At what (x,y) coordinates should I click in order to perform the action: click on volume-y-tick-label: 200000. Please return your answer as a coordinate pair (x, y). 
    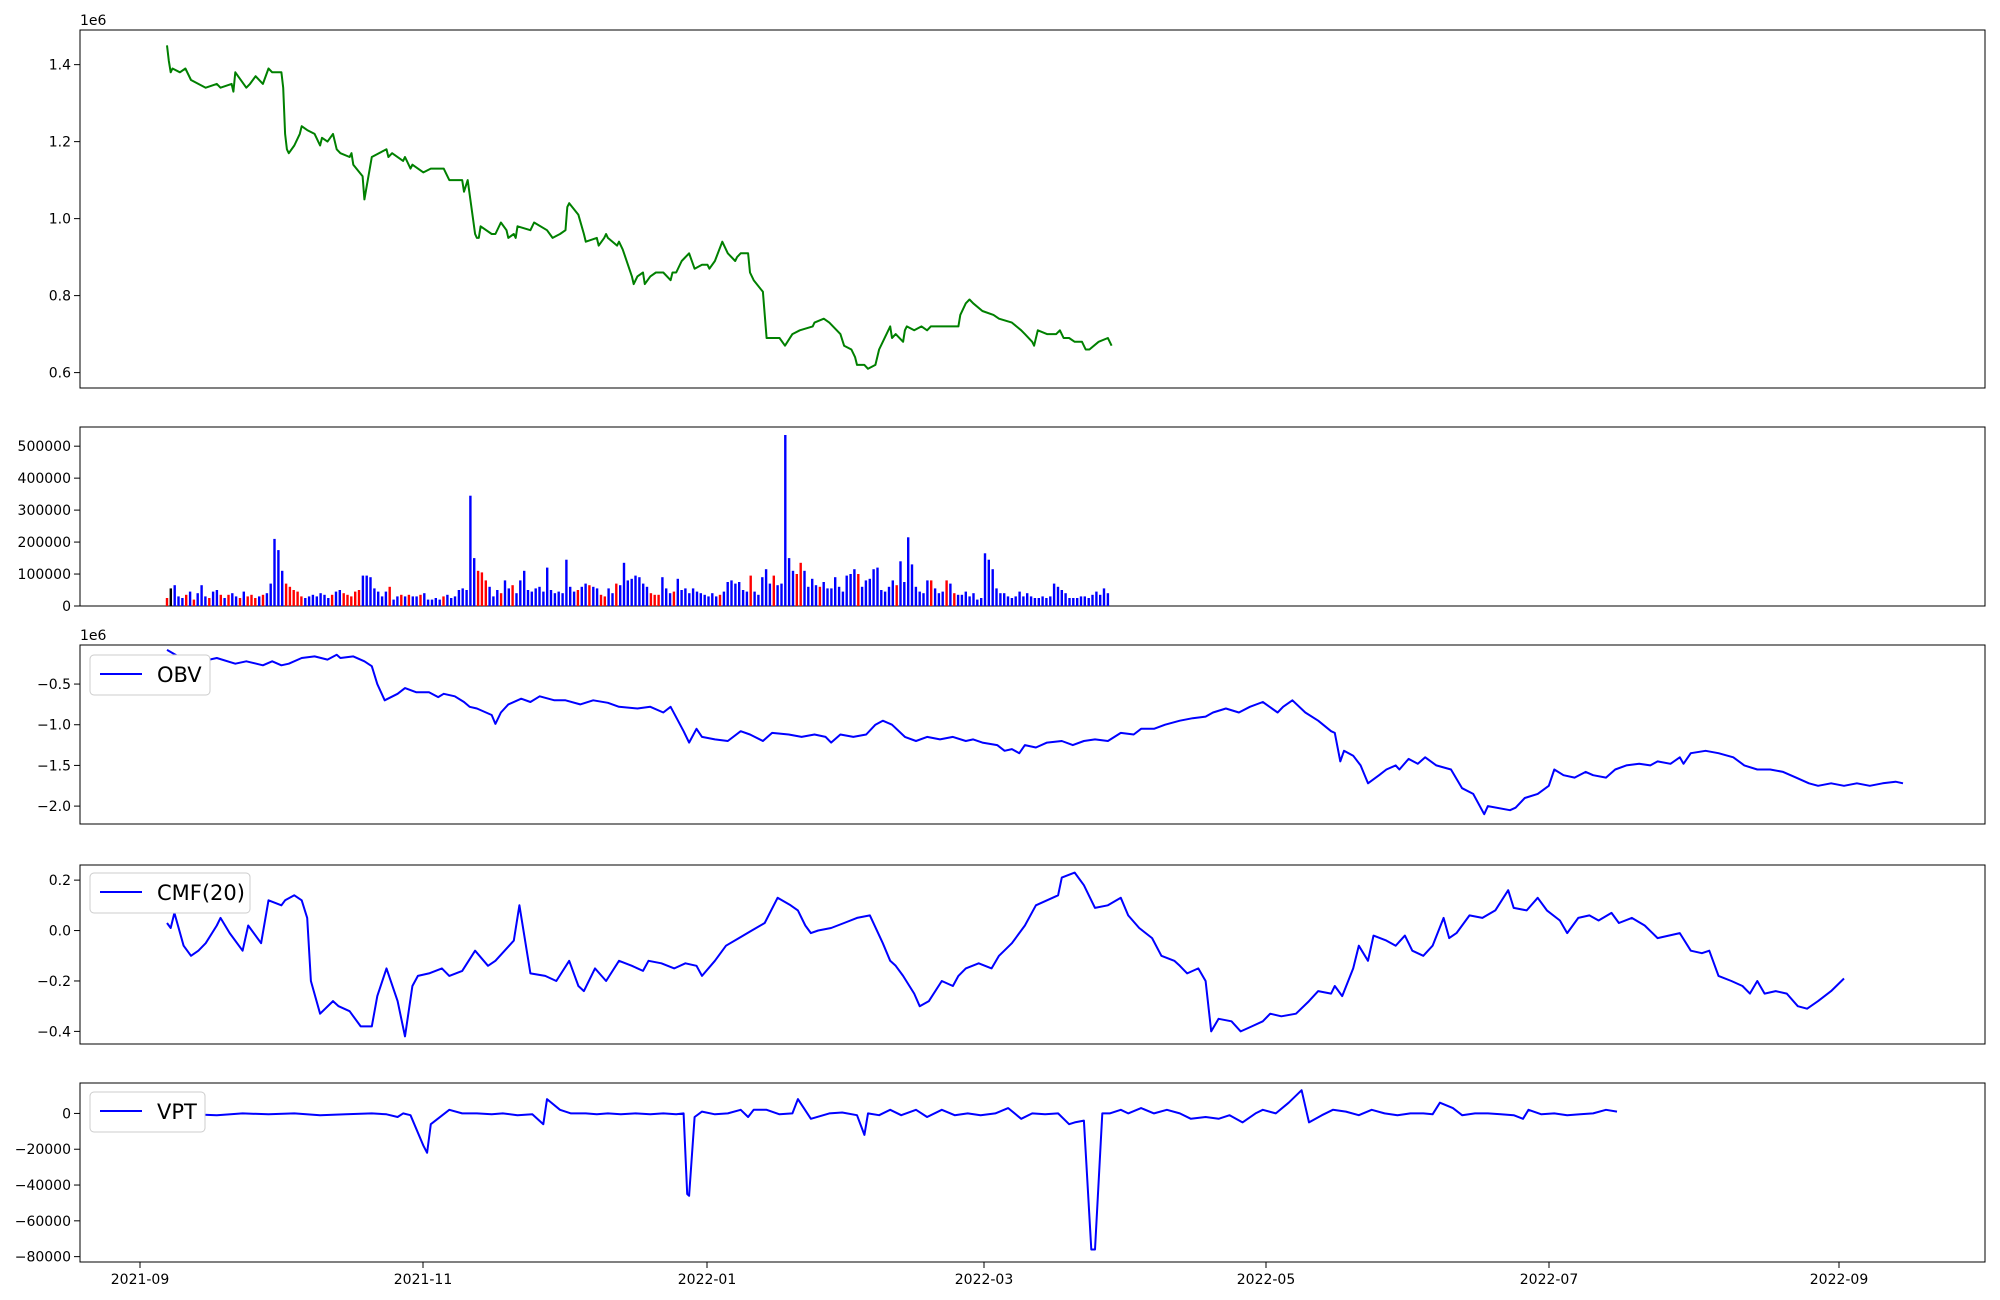
    Looking at the image, I should click on (44, 543).